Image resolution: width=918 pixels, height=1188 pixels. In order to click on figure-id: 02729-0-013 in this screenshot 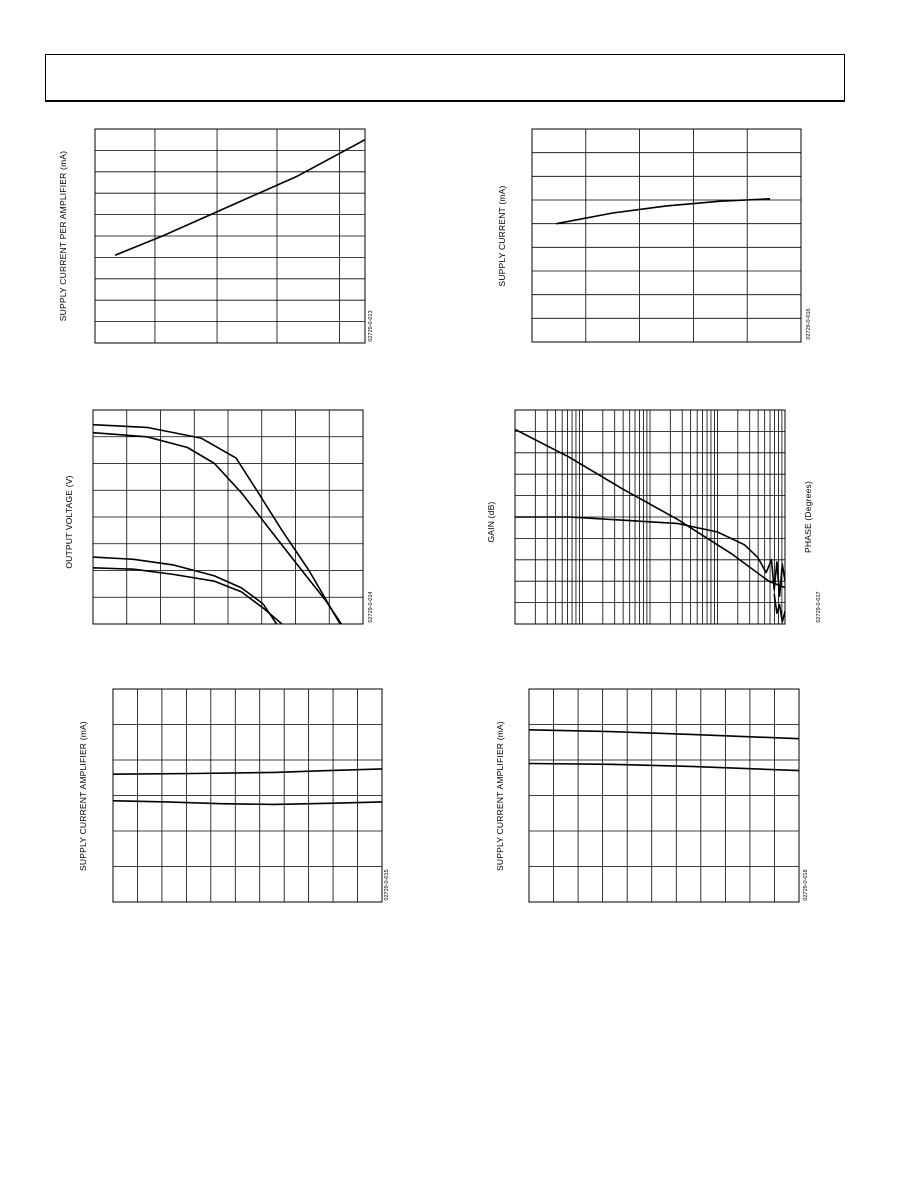, I will do `click(371, 325)`.